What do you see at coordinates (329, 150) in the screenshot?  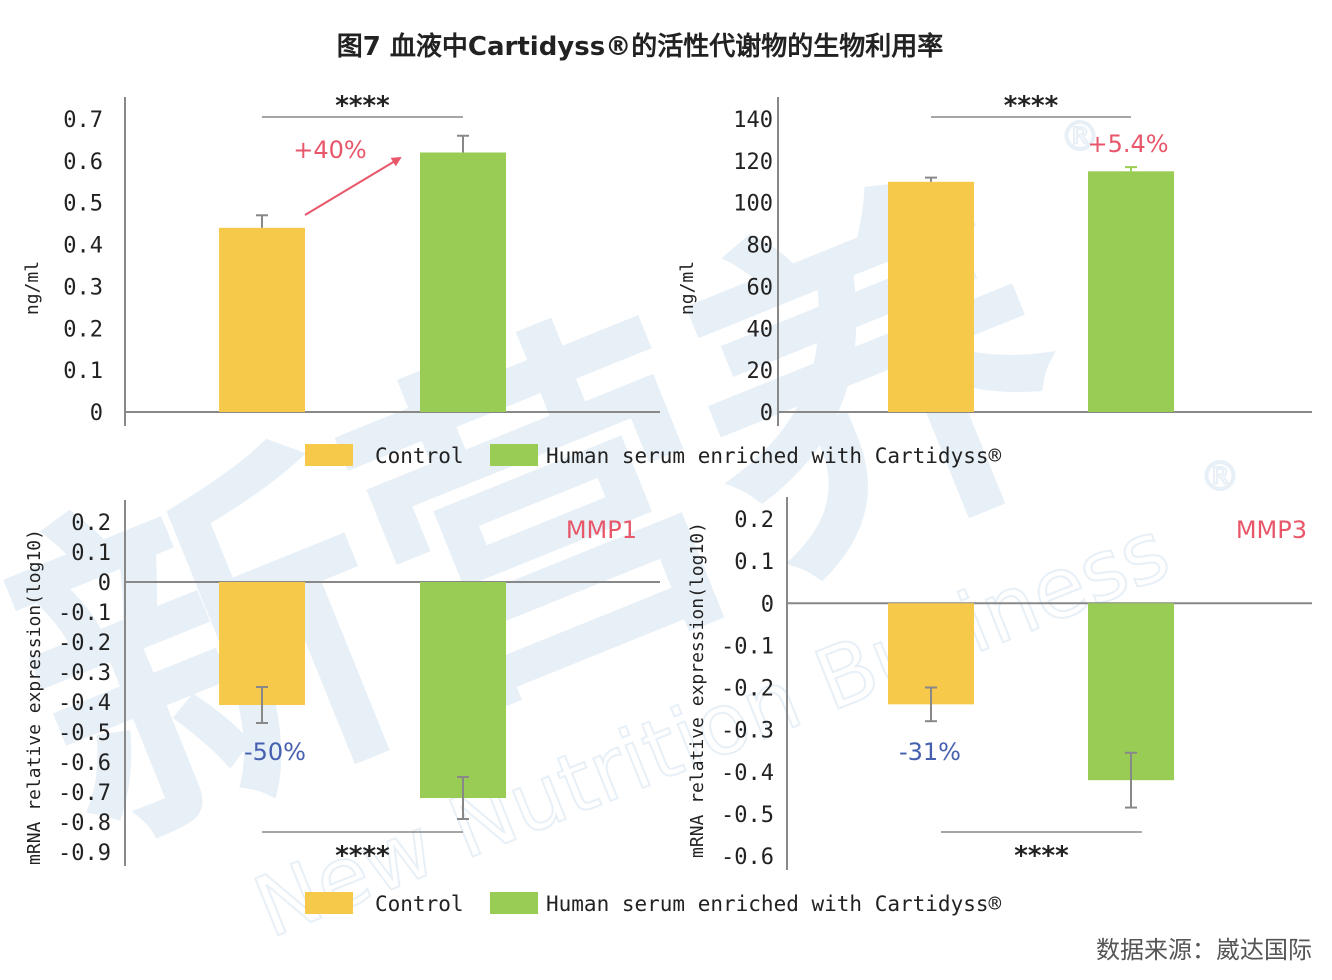 I see `change-annotation: +40%` at bounding box center [329, 150].